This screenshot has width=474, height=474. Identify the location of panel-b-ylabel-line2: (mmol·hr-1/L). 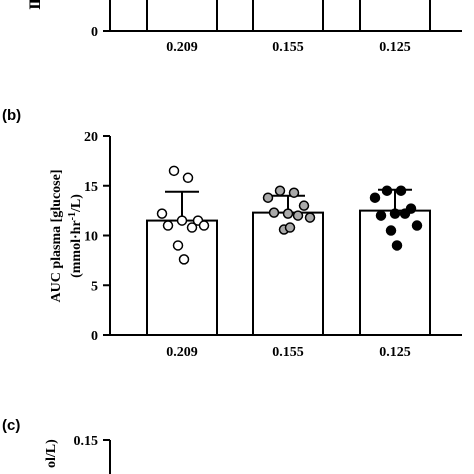
(76, 236).